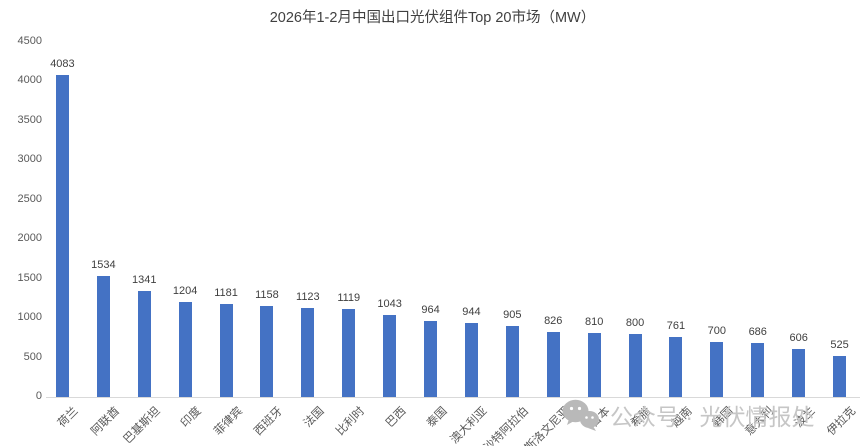 The width and height of the screenshot is (865, 446). I want to click on x-category-label: 西班牙, so click(269, 422).